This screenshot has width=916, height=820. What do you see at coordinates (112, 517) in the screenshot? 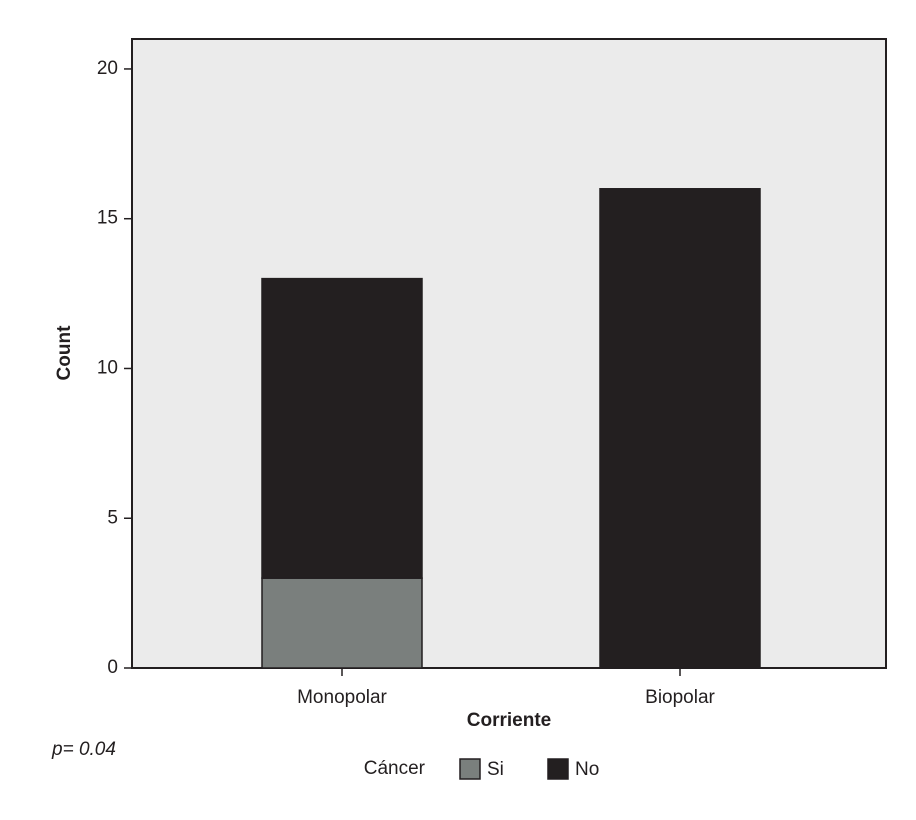
I see `y-tick-label: 5` at bounding box center [112, 517].